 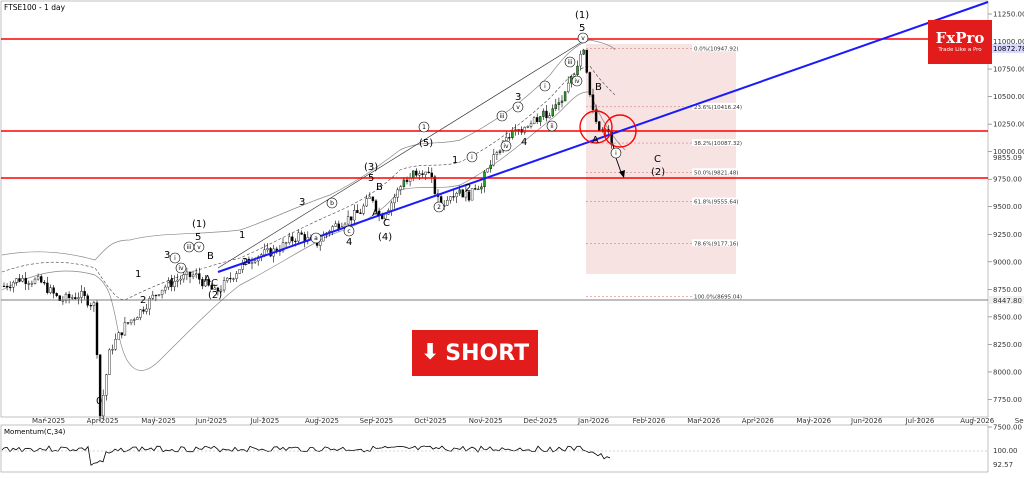 I want to click on fib-label-4: 61.8%(9555.64), so click(x=716, y=203).